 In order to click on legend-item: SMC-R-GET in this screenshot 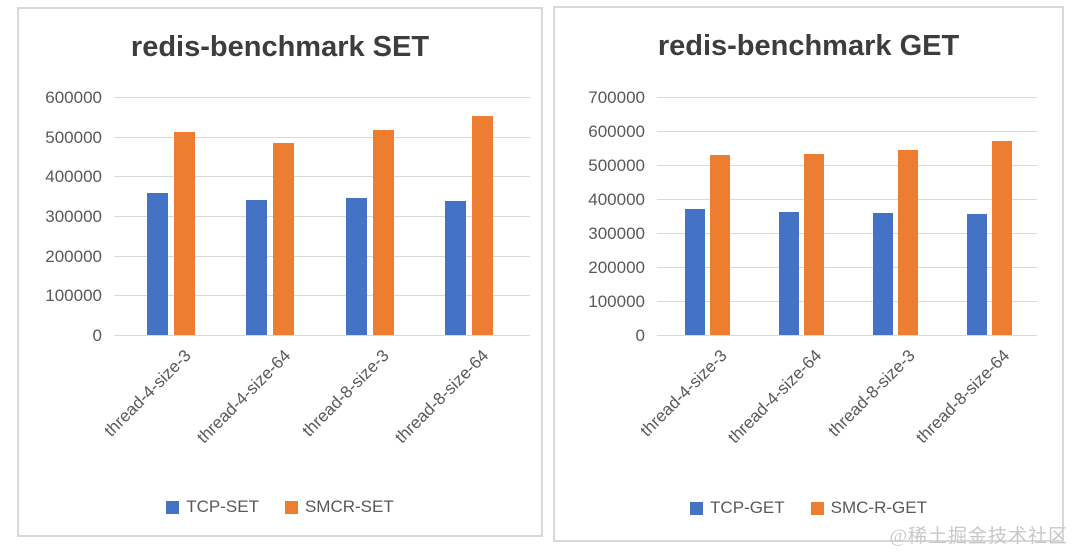, I will do `click(868, 508)`.